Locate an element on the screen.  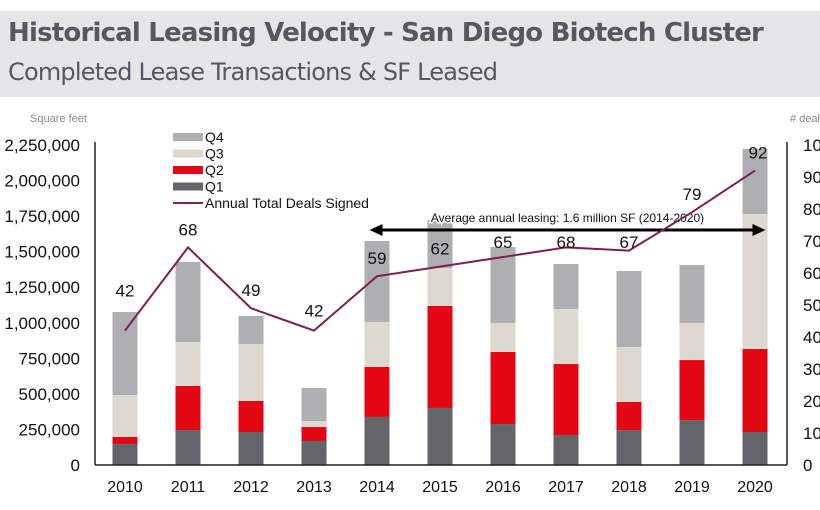
x-tick-label: 2016 is located at coordinates (503, 487).